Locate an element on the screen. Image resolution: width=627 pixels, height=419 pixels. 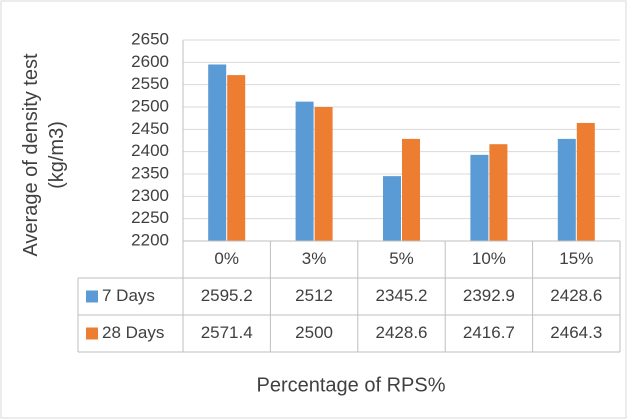
x-tick-label: 0% is located at coordinates (226, 258).